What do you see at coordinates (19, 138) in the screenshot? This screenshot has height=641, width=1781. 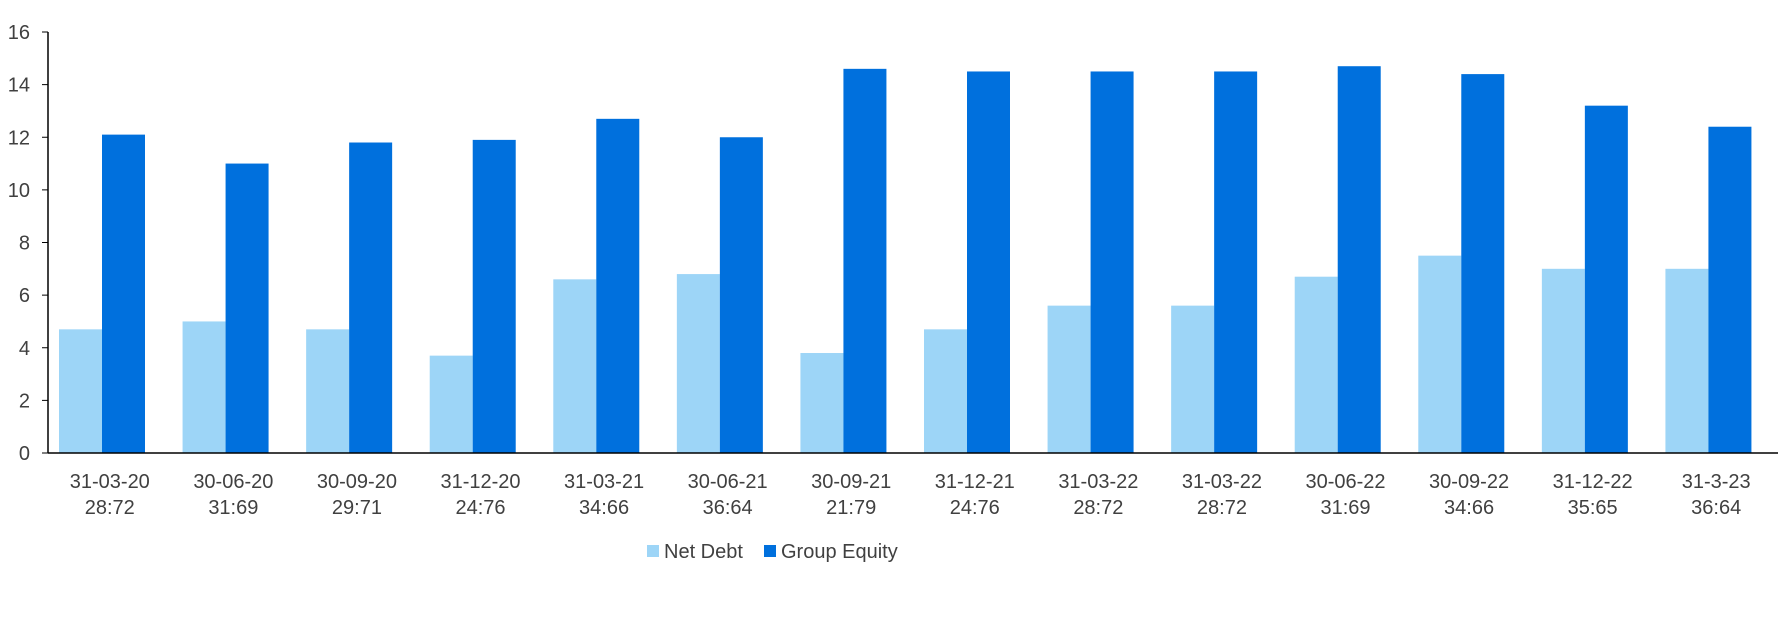 I see `y-tick-label: 12` at bounding box center [19, 138].